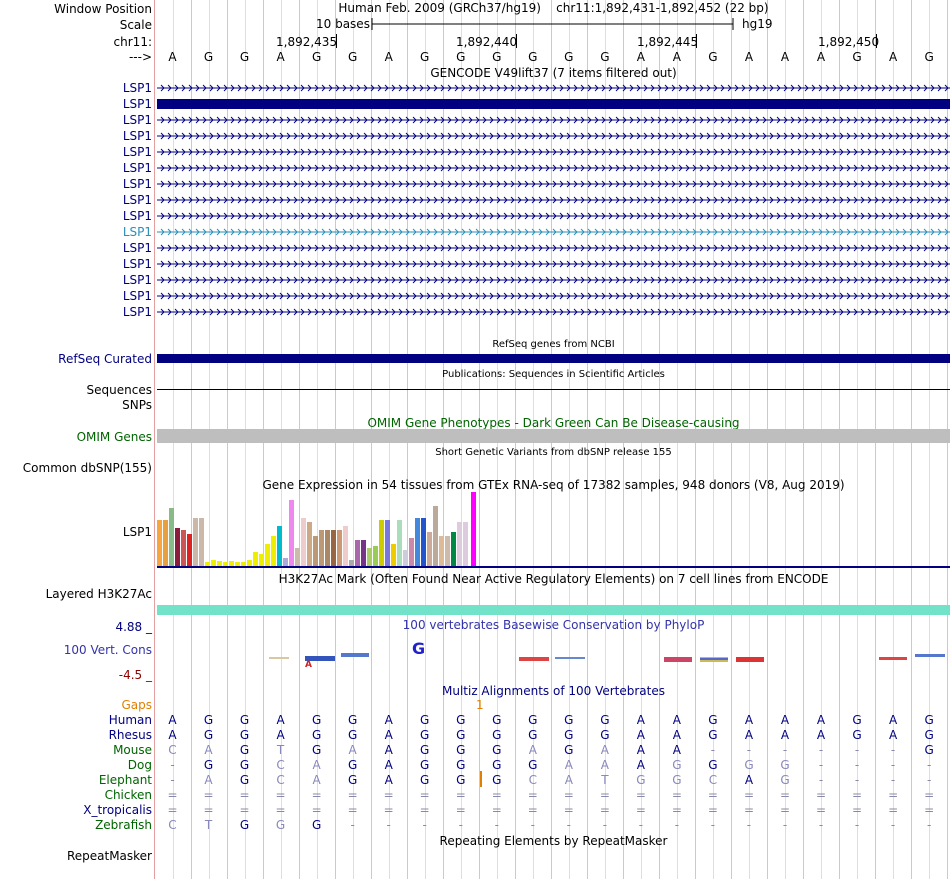  What do you see at coordinates (137, 532) in the screenshot?
I see `gtex-track-label: LSP1` at bounding box center [137, 532].